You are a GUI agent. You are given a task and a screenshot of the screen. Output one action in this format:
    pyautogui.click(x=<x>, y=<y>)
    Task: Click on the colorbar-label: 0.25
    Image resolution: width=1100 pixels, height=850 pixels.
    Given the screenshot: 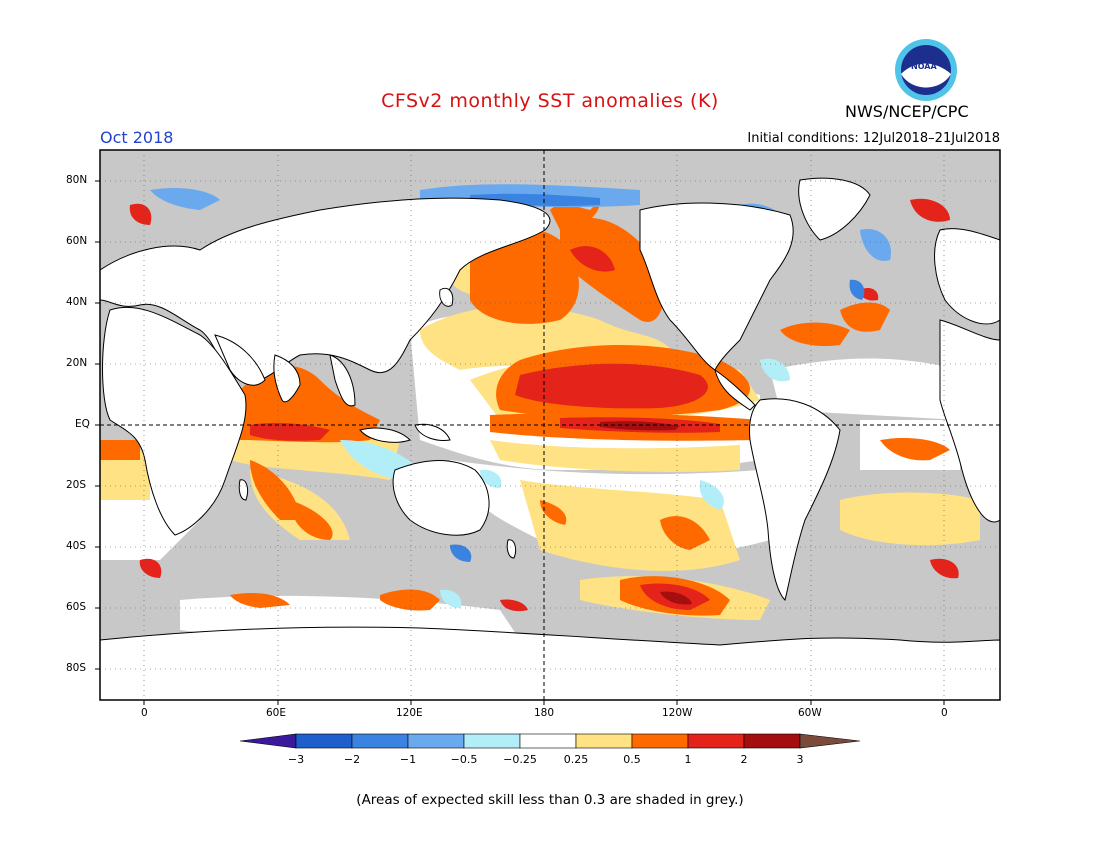 What is the action you would take?
    pyautogui.click(x=576, y=759)
    